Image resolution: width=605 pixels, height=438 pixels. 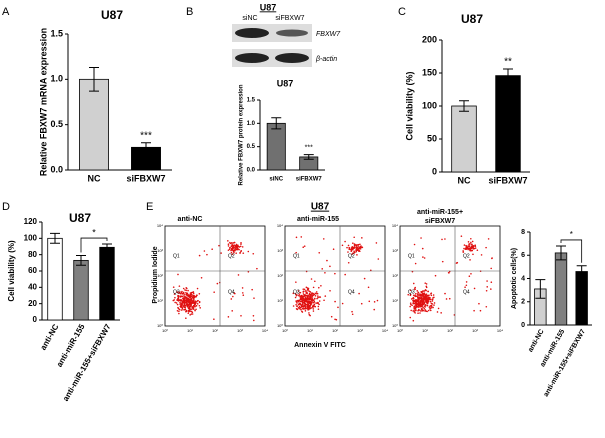 I want to click on y-axis-label: Cell viability (%), so click(x=409, y=105).